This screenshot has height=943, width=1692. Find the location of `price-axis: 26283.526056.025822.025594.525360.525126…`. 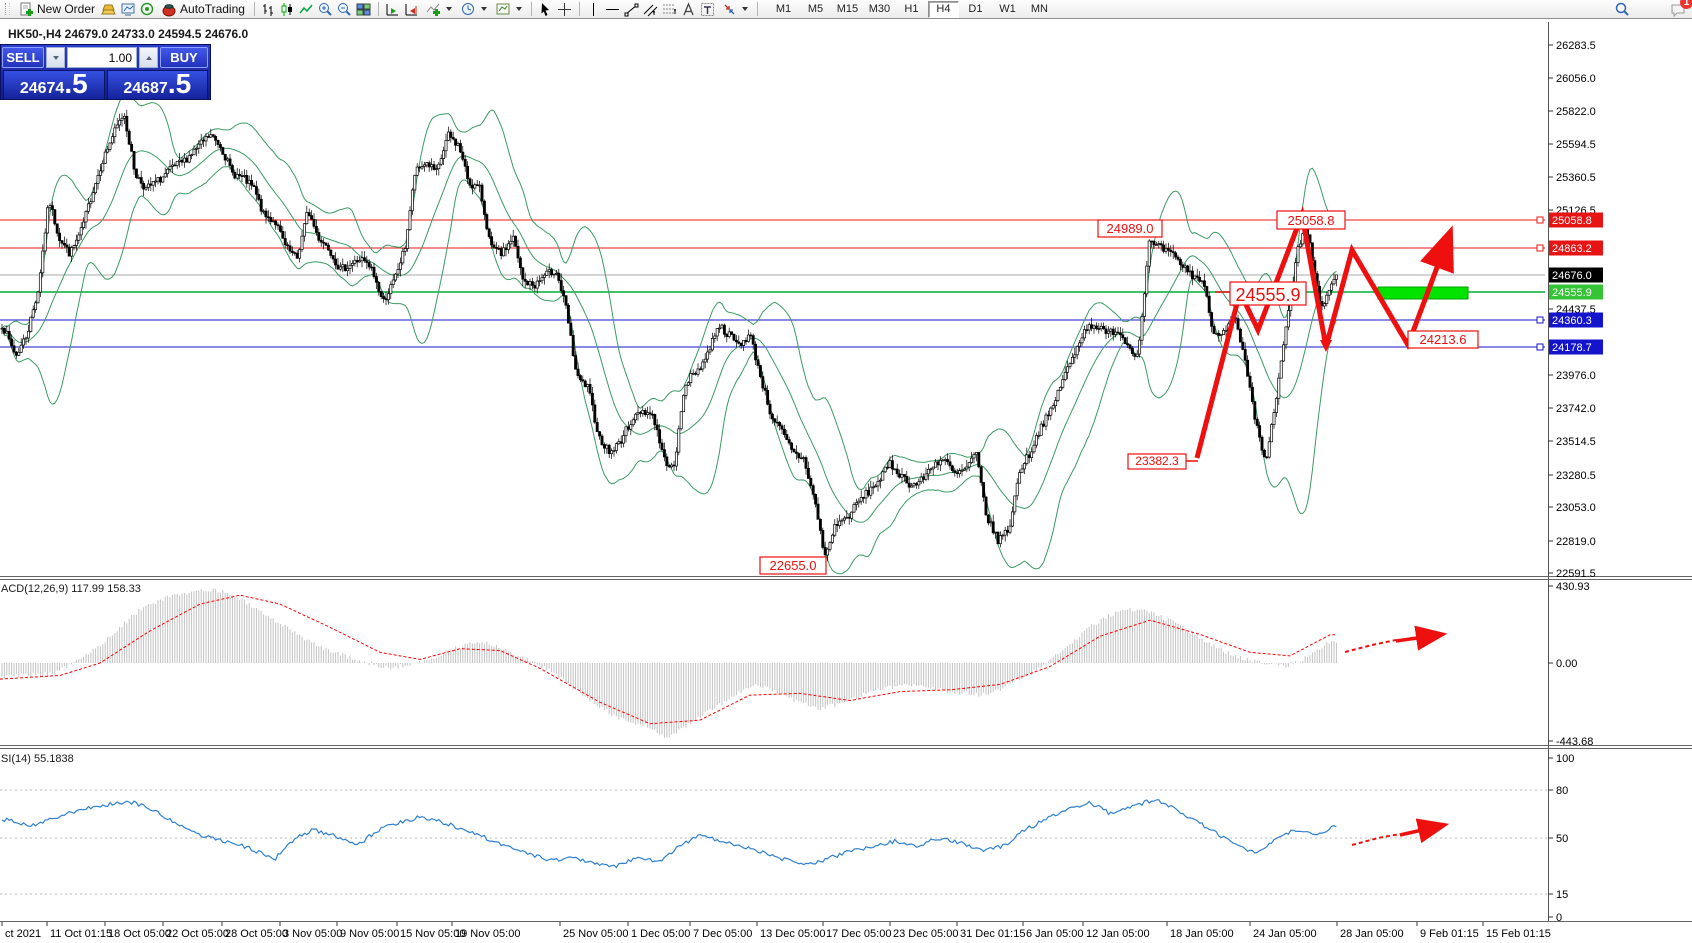

price-axis: 26283.526056.025822.025594.525360.525126… is located at coordinates (1575, 482).